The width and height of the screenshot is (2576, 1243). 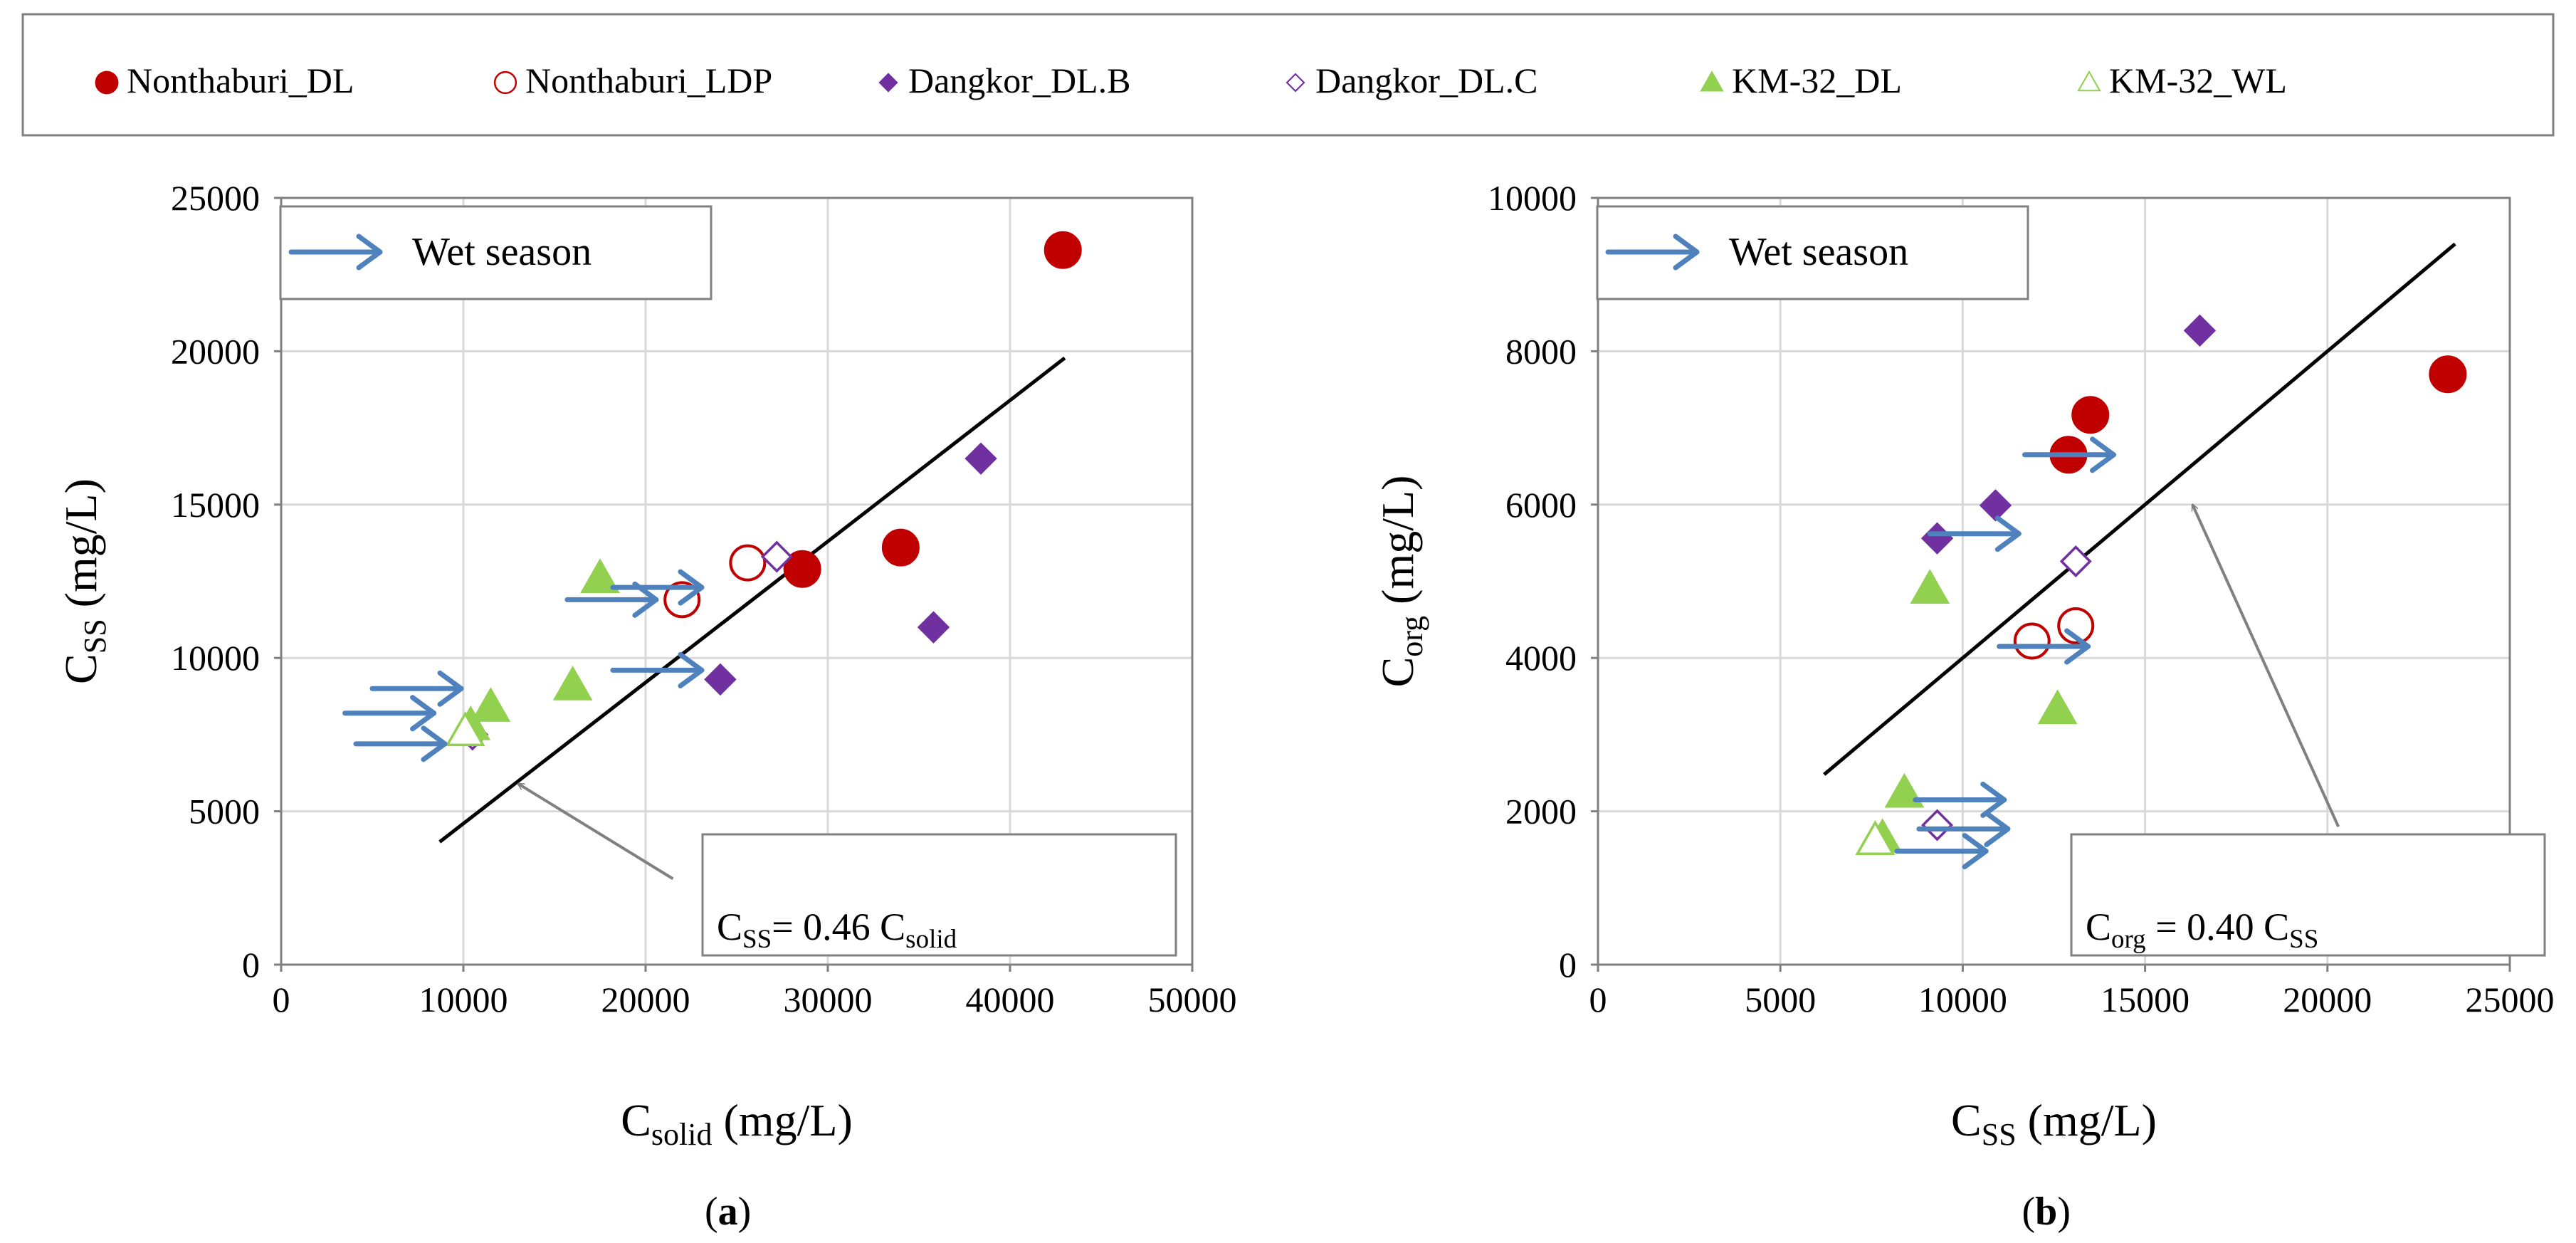 I want to click on x-tick-label: 50000, so click(x=1192, y=999).